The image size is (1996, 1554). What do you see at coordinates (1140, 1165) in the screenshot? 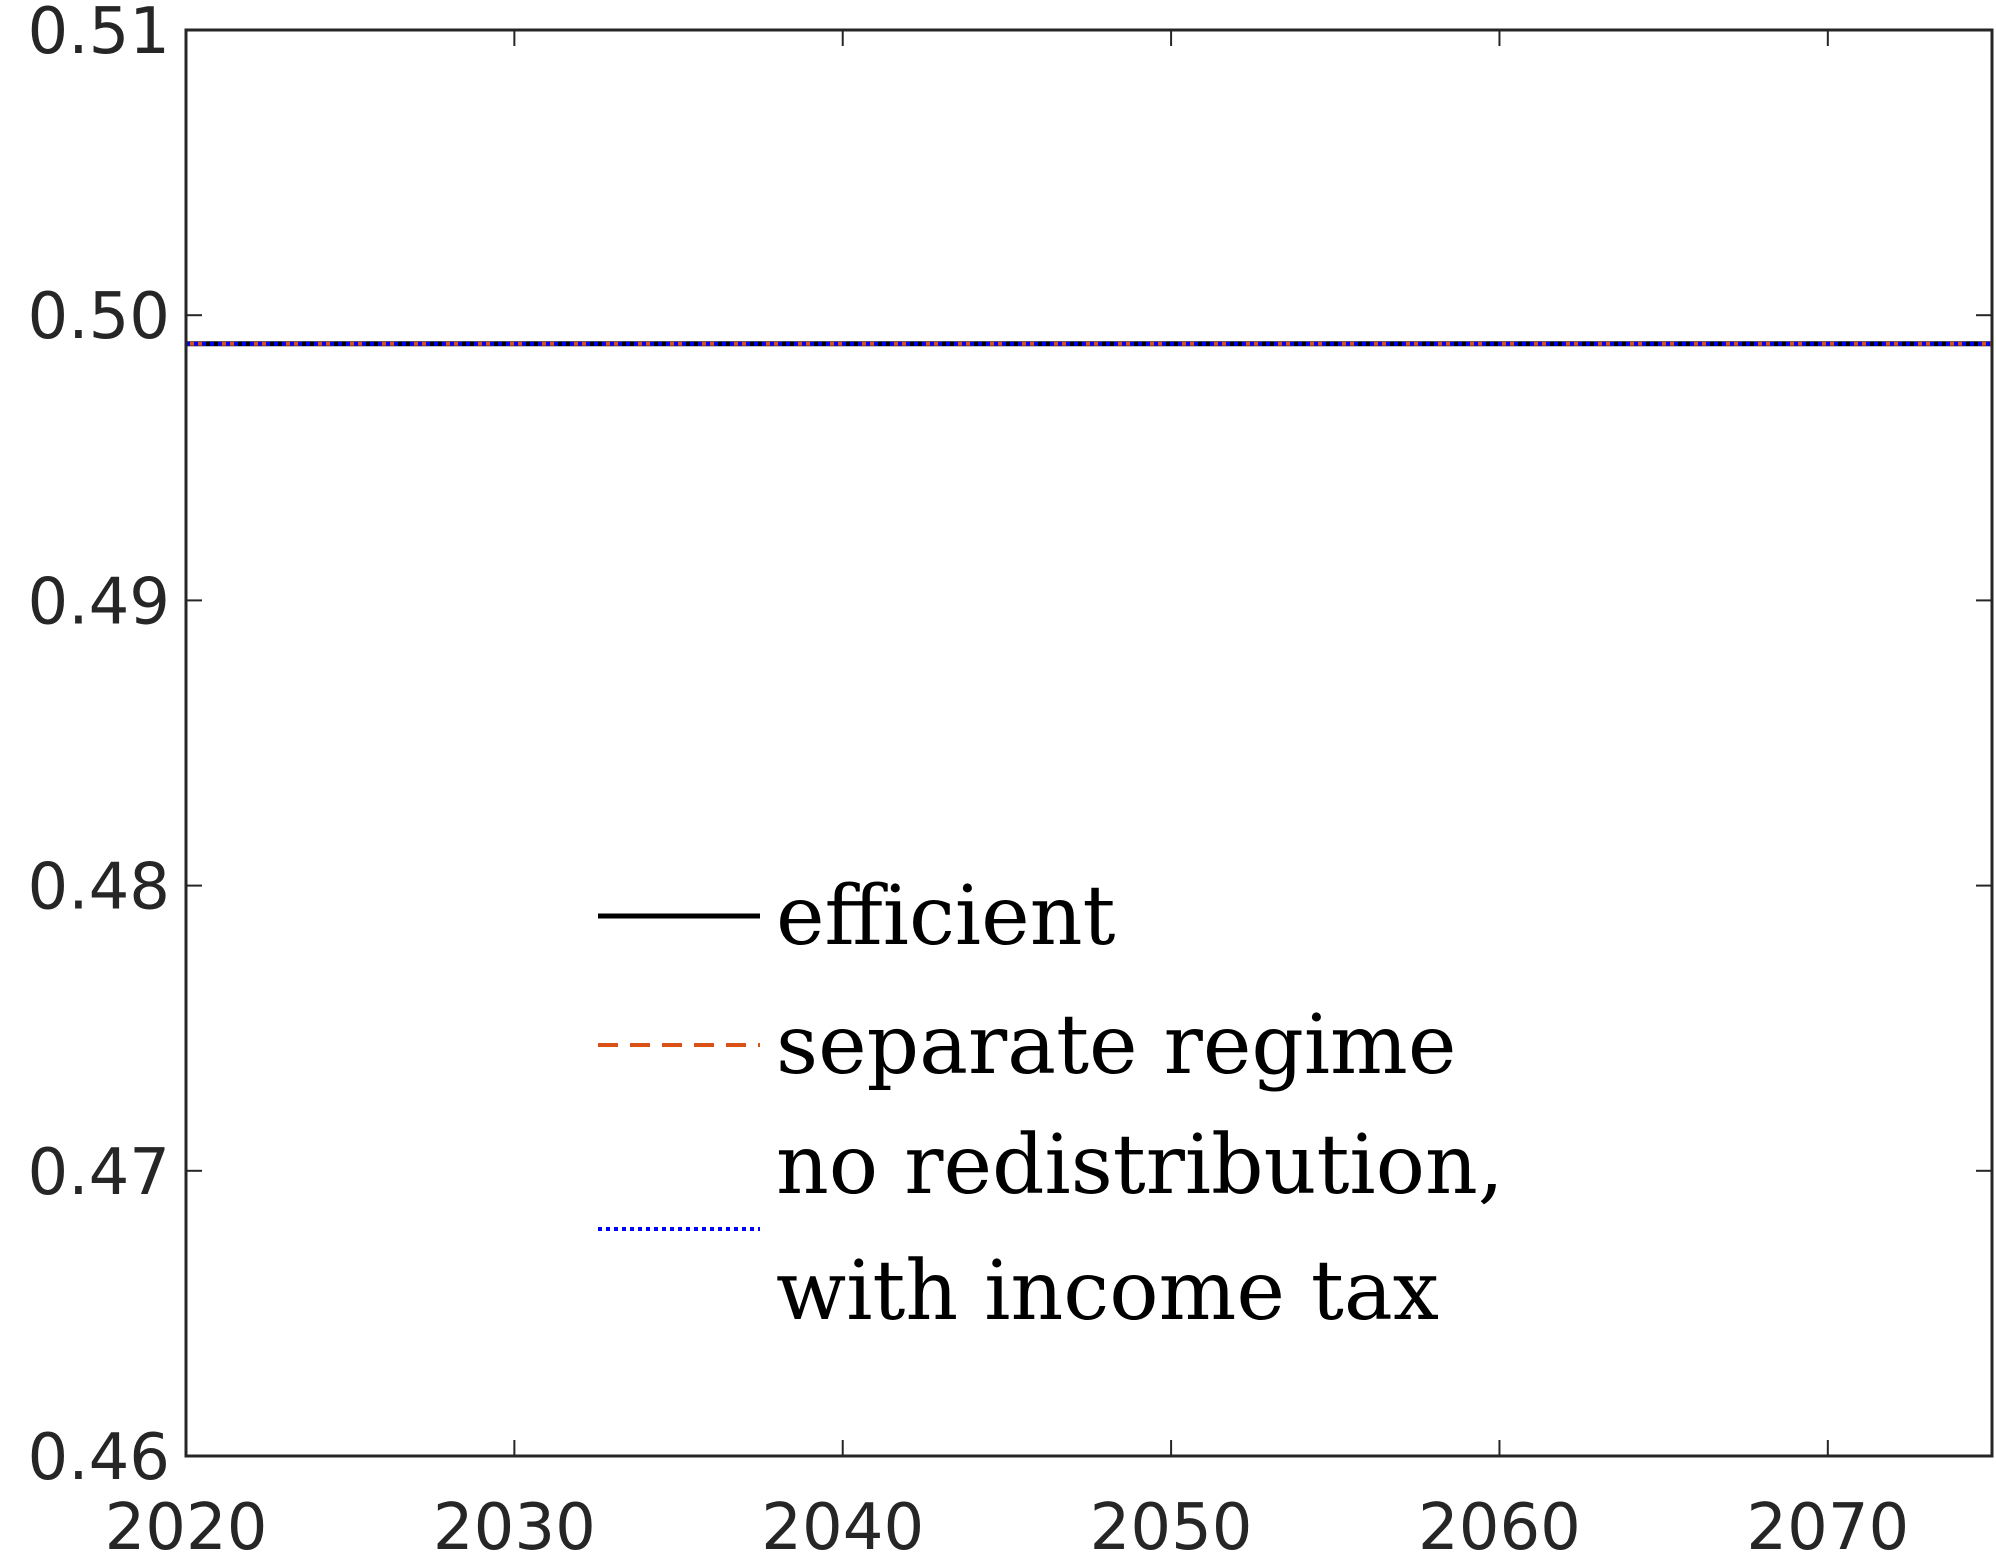
I see `legend-label-3: no redistribution,` at bounding box center [1140, 1165].